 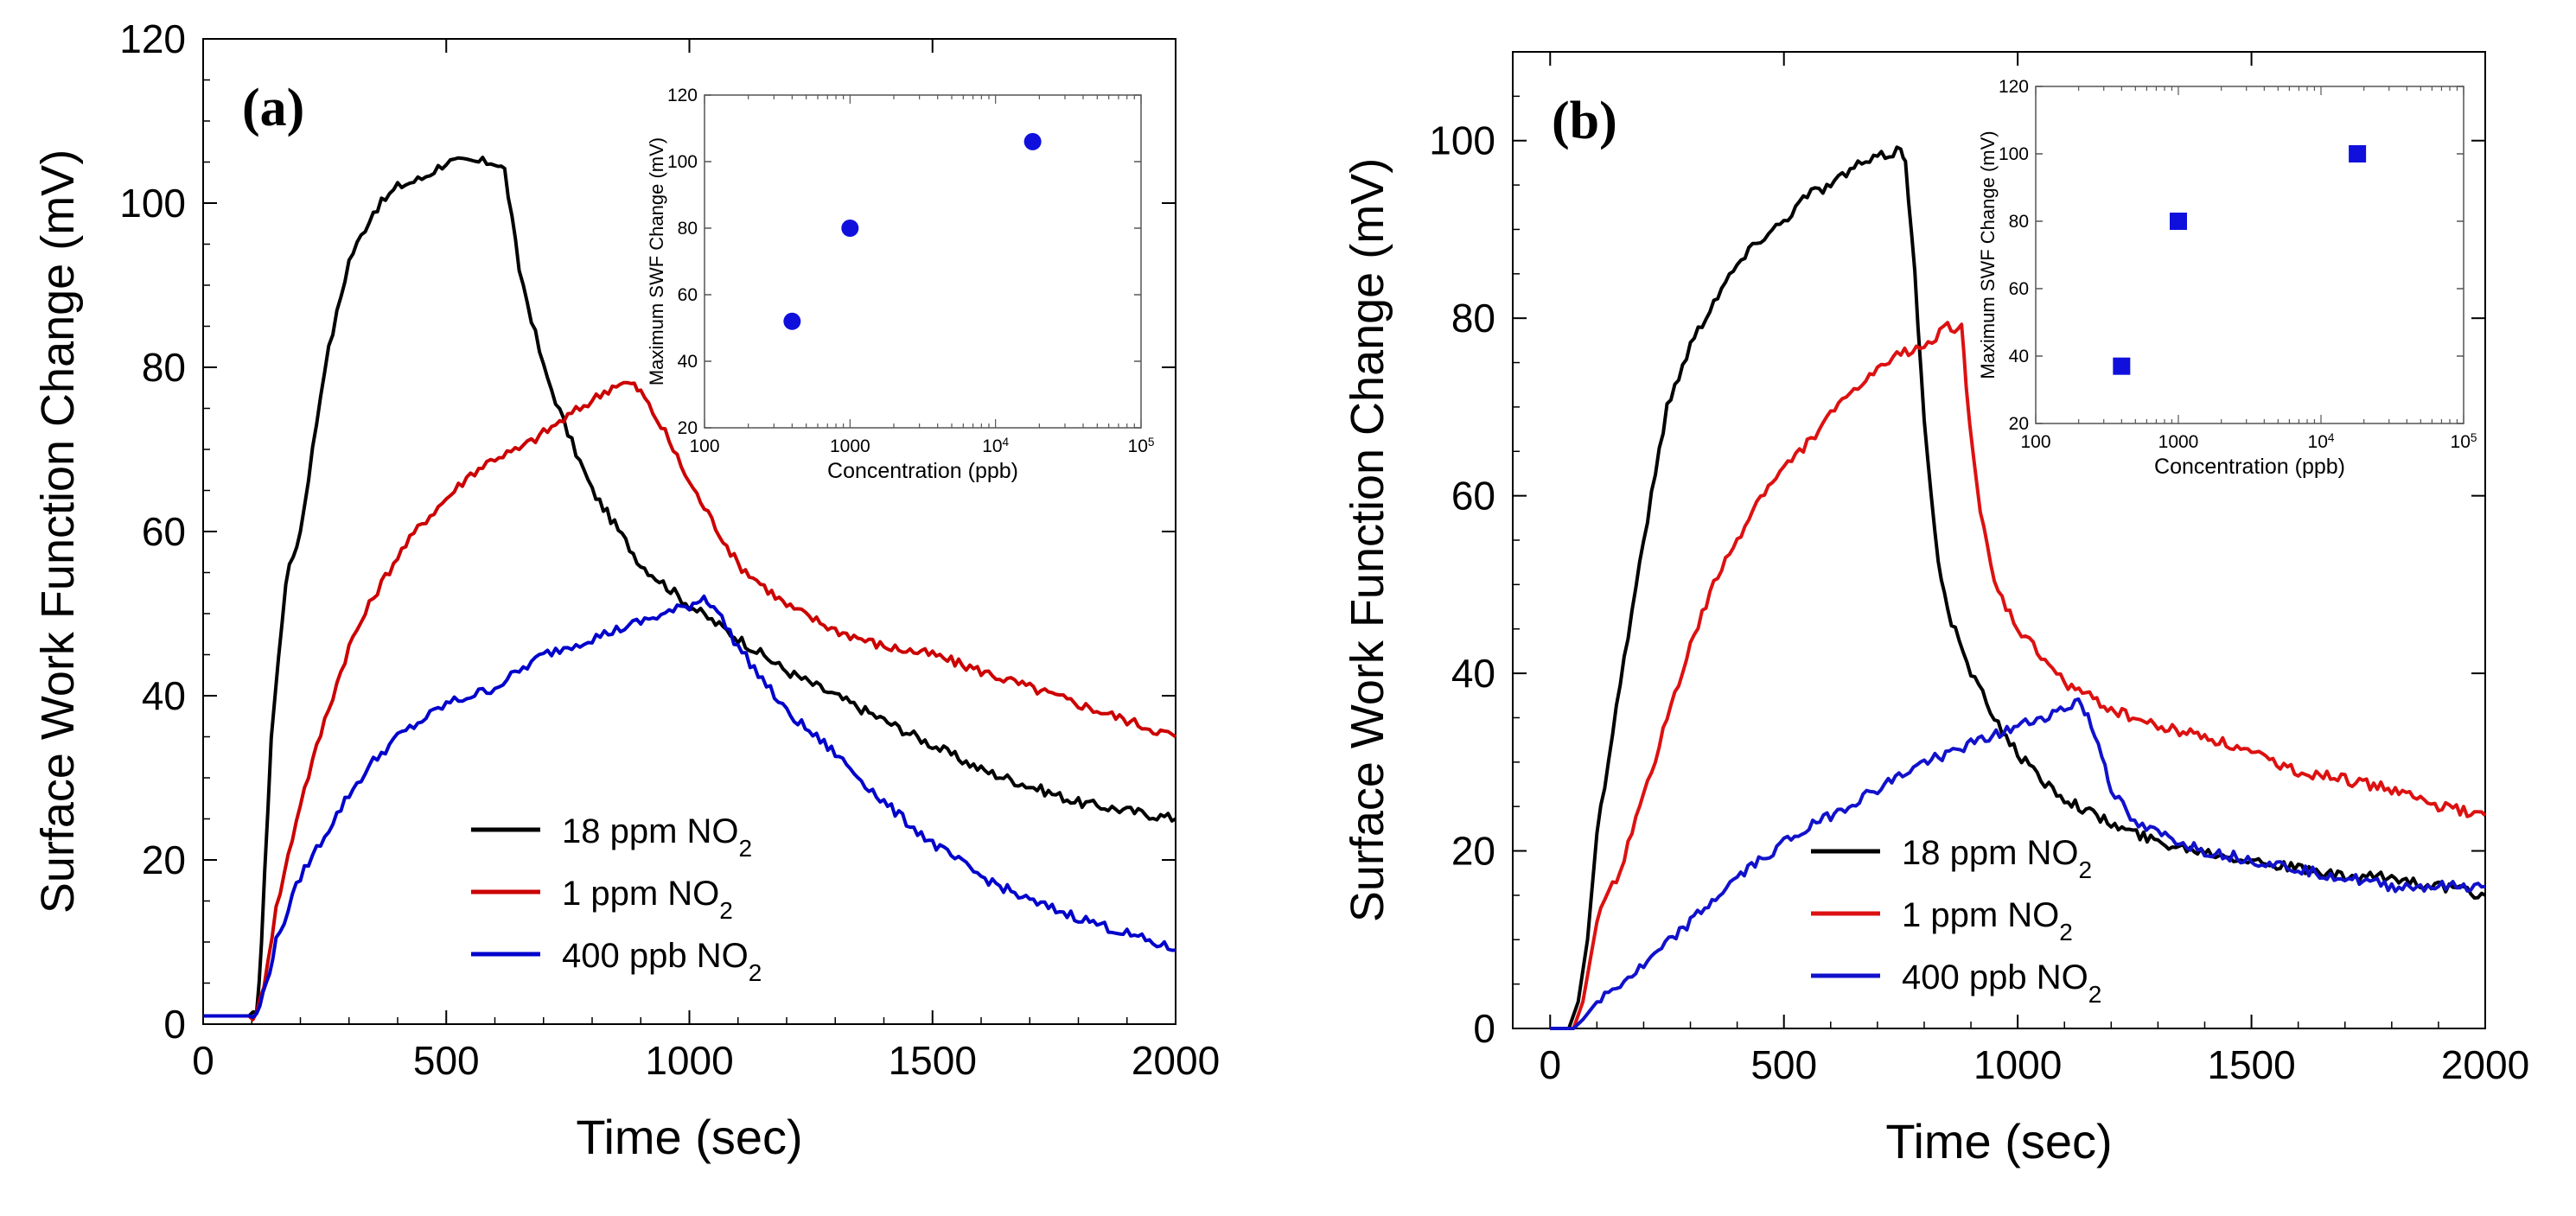 What do you see at coordinates (152, 38) in the screenshot?
I see `y-tick-label: 120` at bounding box center [152, 38].